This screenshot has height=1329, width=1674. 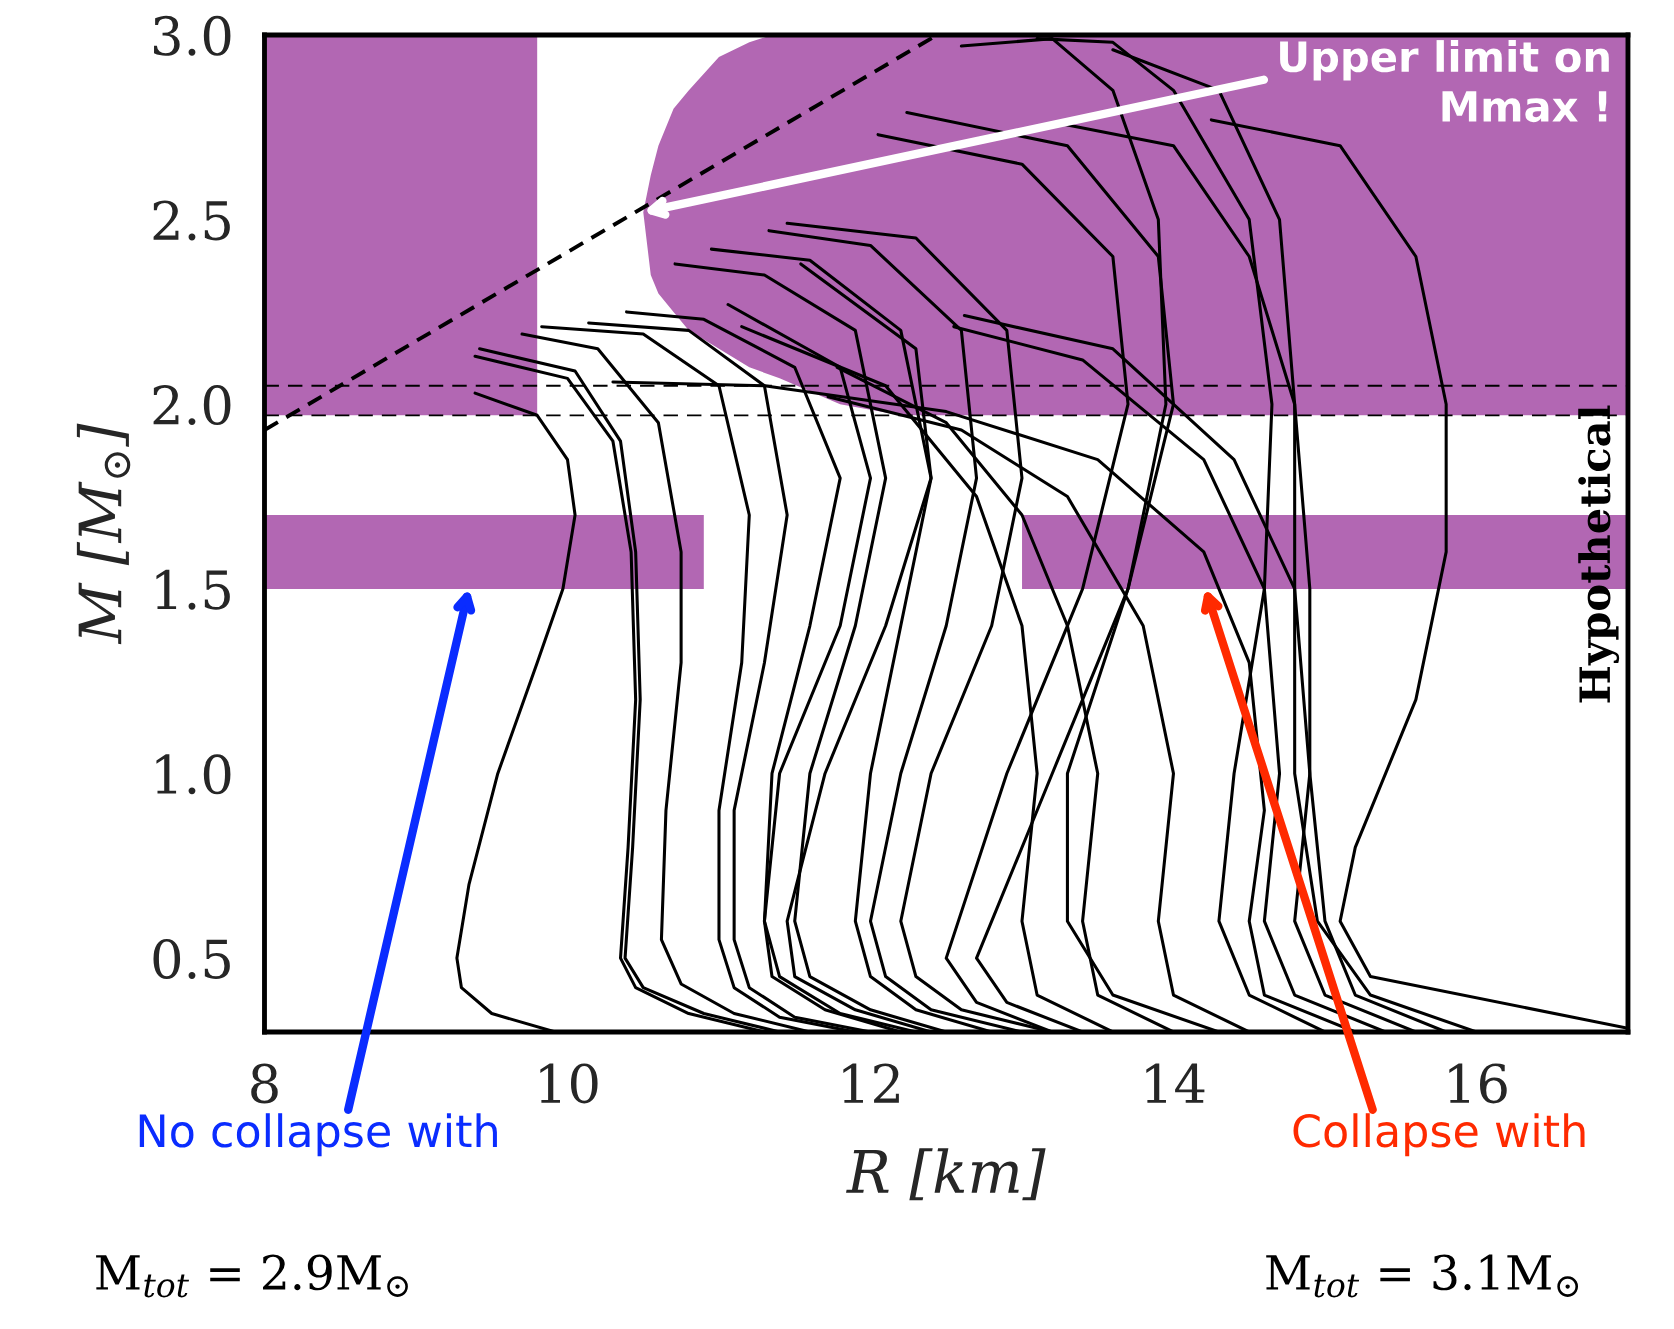 I want to click on annotation: Upper limit on Mmax !, so click(x=1444, y=81).